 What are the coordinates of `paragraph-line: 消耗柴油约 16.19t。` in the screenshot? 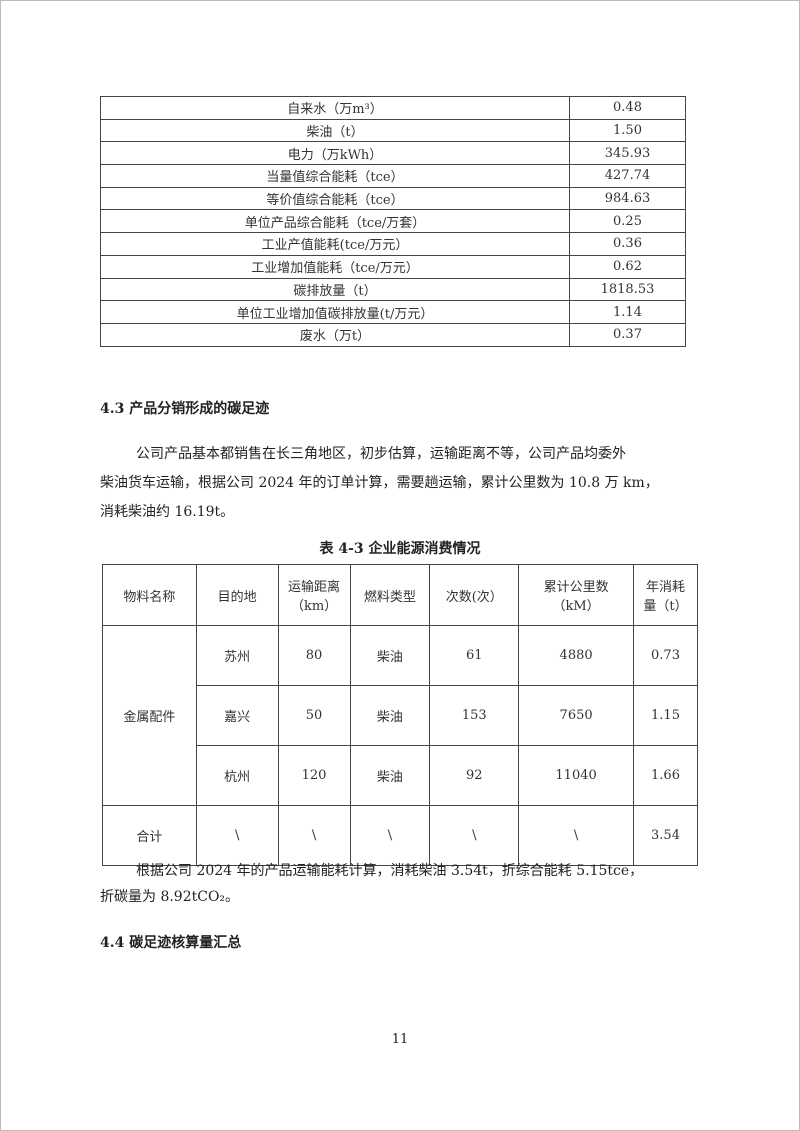 It's located at (167, 512).